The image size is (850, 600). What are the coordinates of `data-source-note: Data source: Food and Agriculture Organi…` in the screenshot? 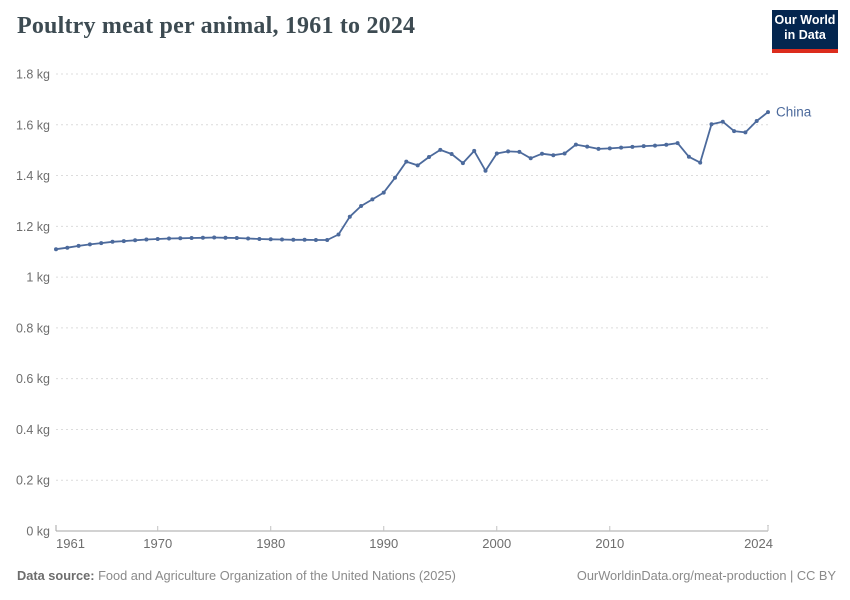 It's located at (236, 575).